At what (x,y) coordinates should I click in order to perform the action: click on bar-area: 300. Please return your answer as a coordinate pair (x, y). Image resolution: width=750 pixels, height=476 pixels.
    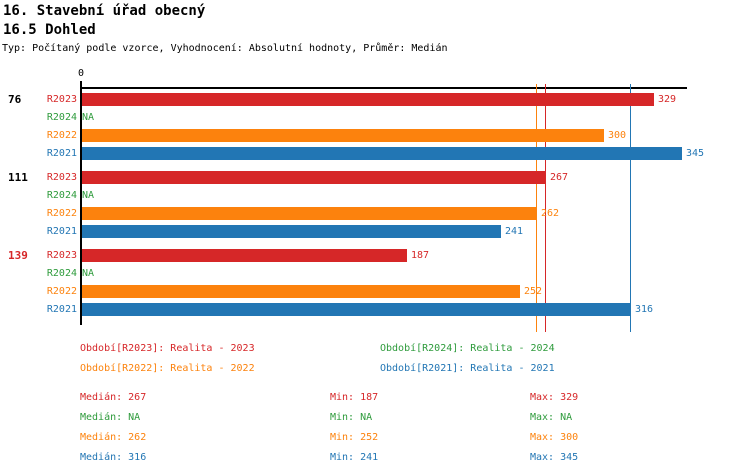
    Looking at the image, I should click on (354, 135).